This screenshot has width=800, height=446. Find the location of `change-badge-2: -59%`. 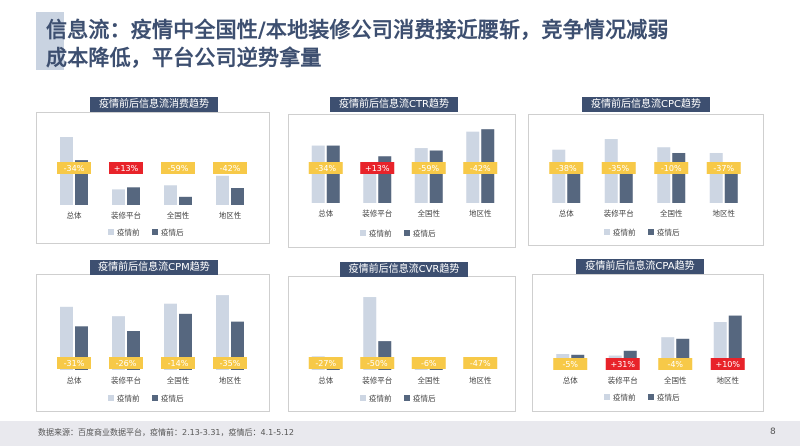

change-badge-2: -59% is located at coordinates (178, 168).